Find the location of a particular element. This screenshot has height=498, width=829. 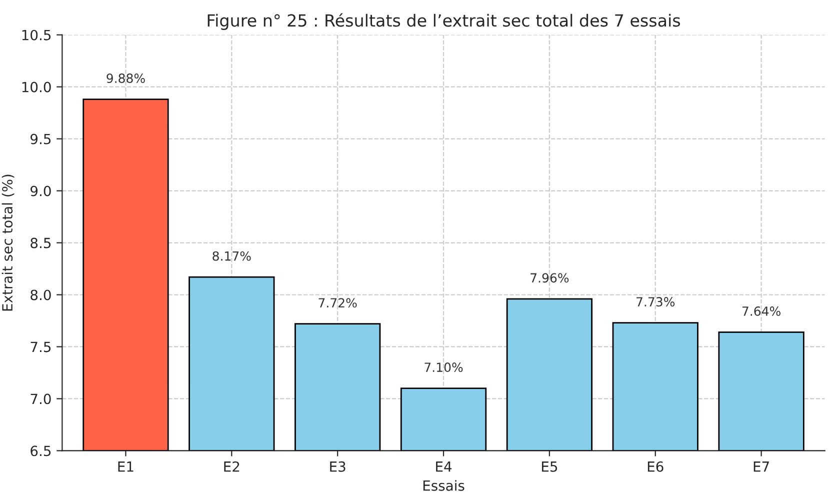

y-tick-label: 10.5 is located at coordinates (36, 35).